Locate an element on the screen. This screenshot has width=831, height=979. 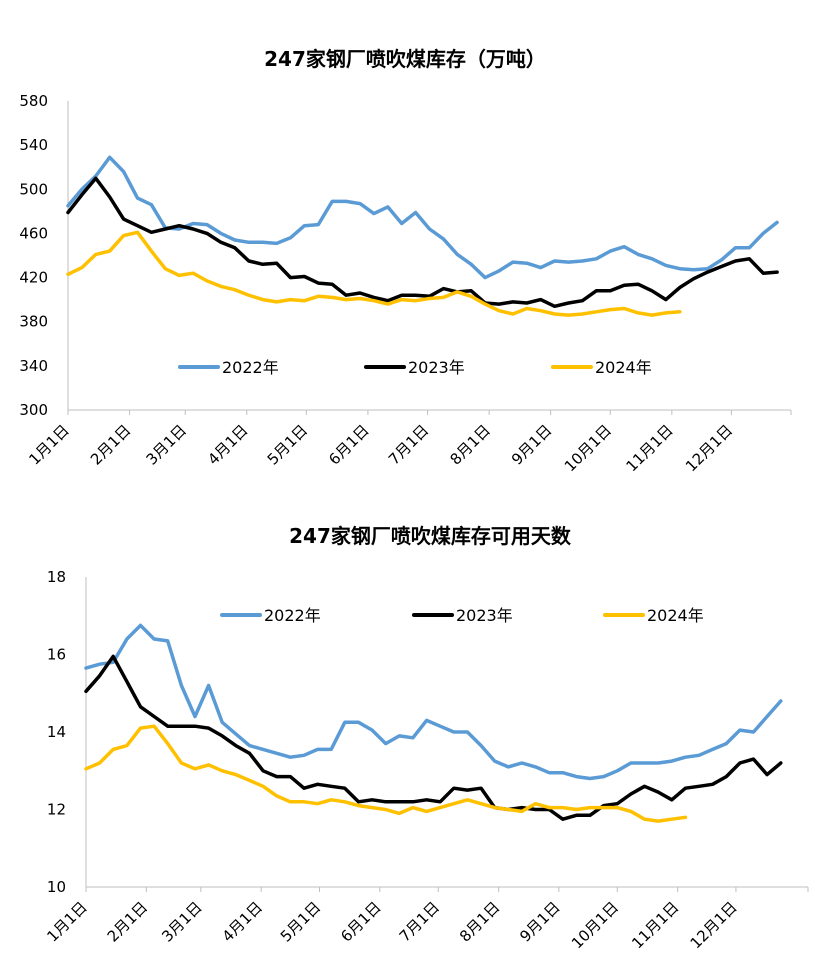
chart1-x-tick-label: 8月1日 is located at coordinates (470, 444).